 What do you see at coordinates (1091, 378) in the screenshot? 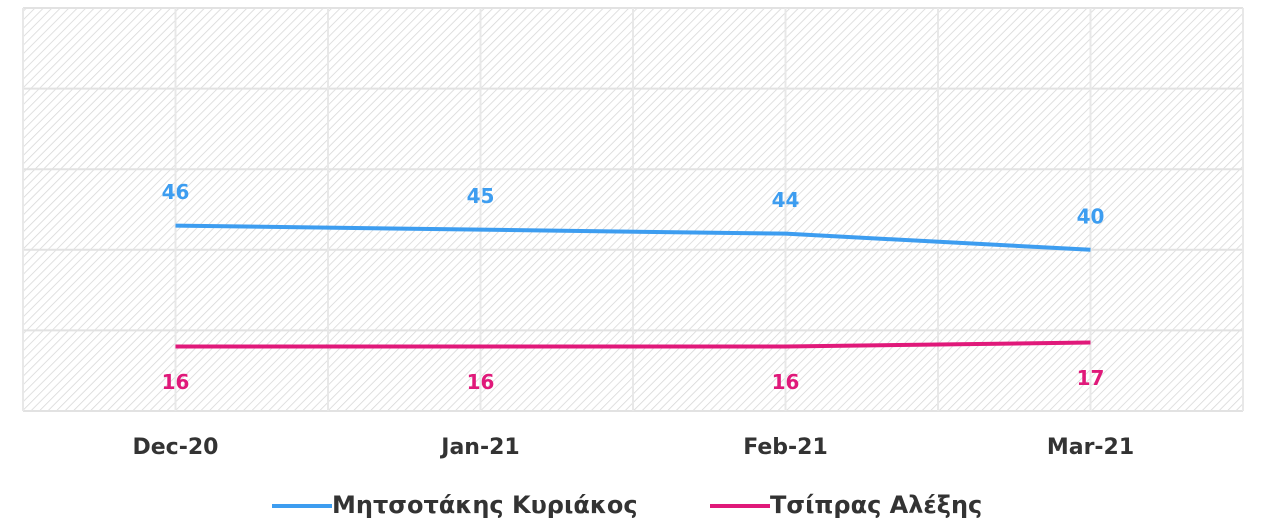
I see `data-label: 17` at bounding box center [1091, 378].